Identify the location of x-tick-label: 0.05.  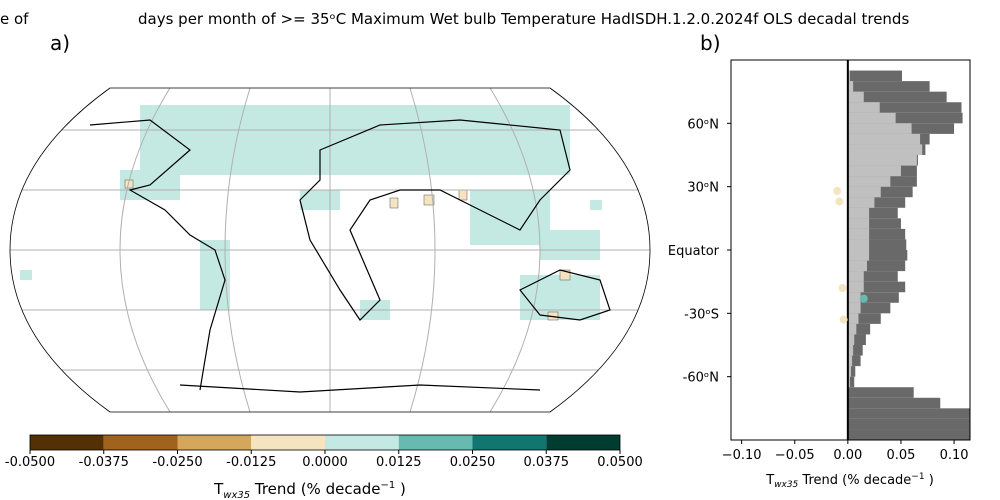
(900, 455).